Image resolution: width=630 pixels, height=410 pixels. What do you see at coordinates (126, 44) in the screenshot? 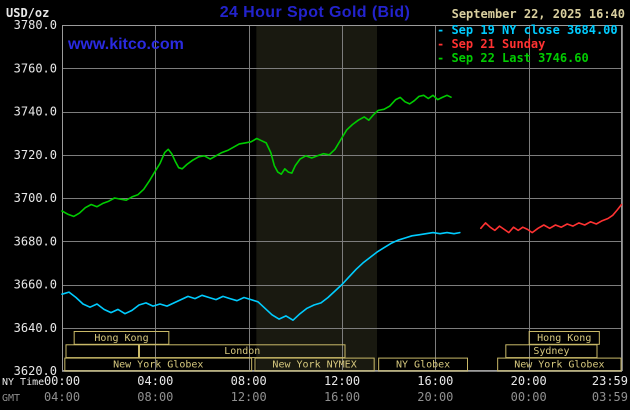
I see `kitco-website-link: www.kitco.com` at bounding box center [126, 44].